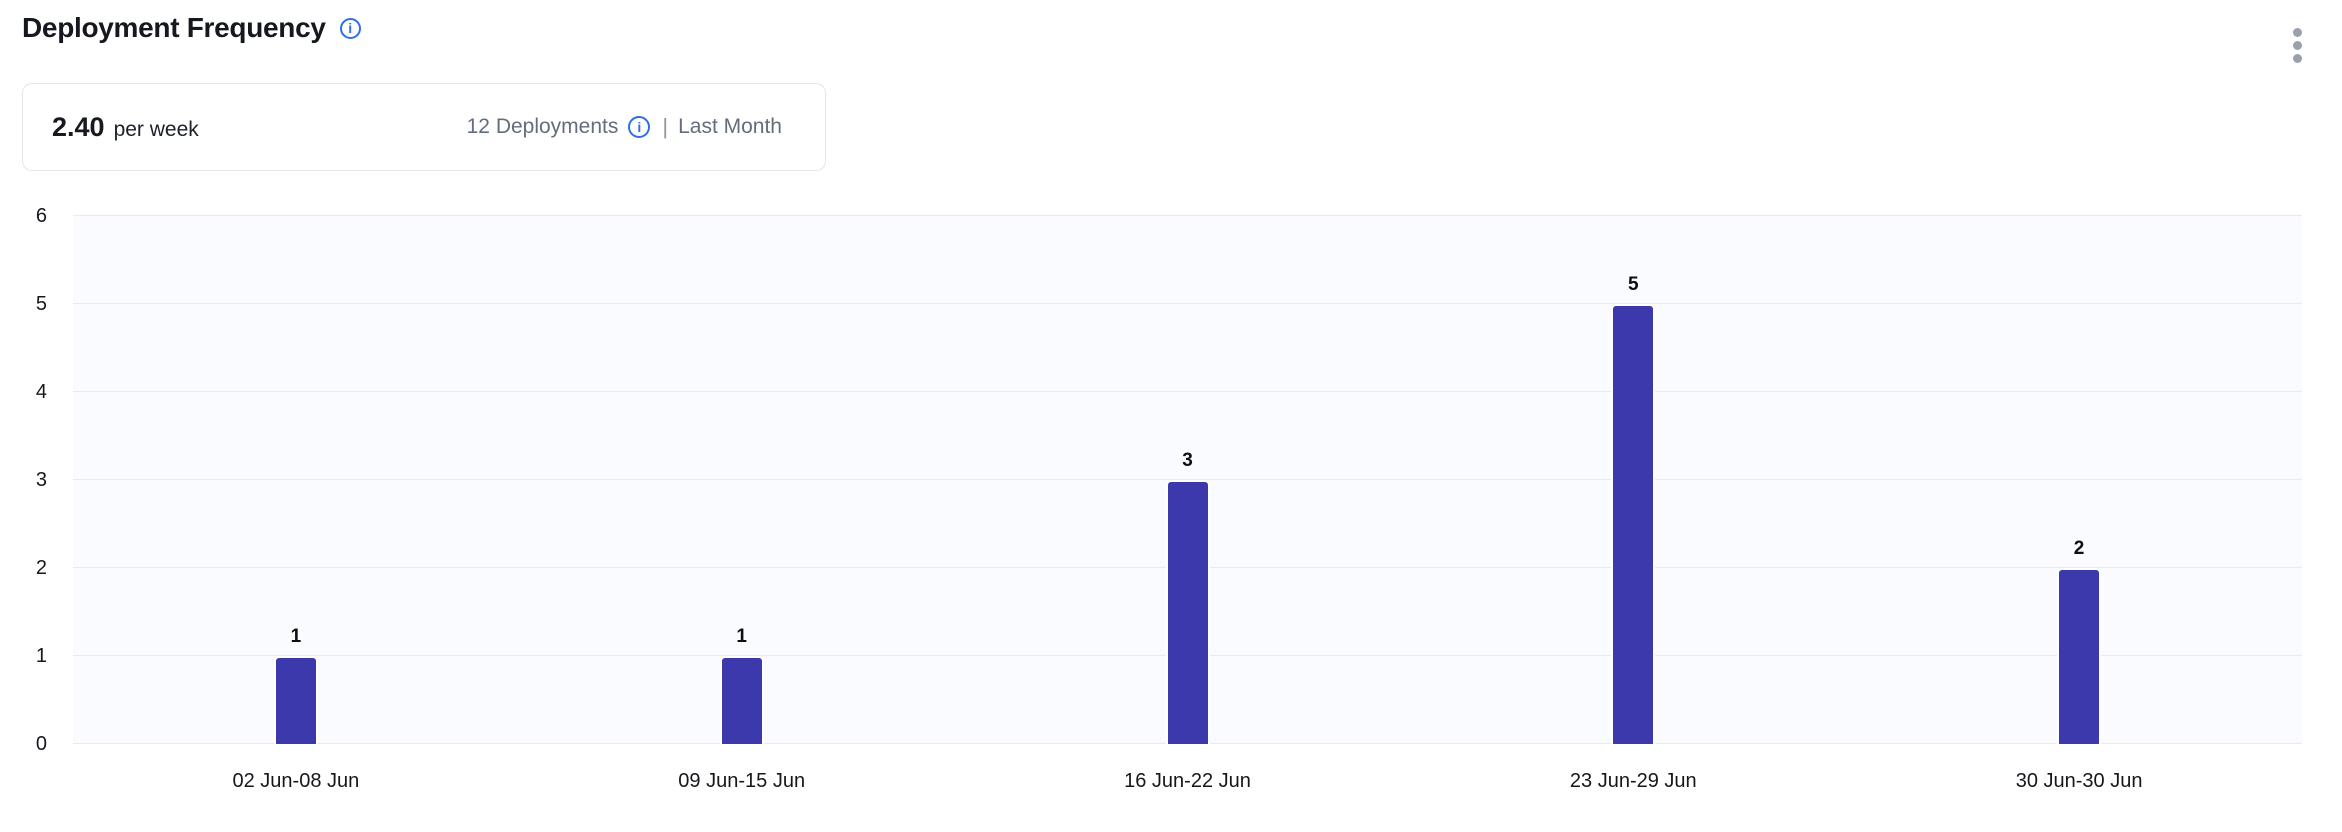 The image size is (2342, 832). I want to click on y-axis: 0 1 2 3 4 5 6, so click(23, 480).